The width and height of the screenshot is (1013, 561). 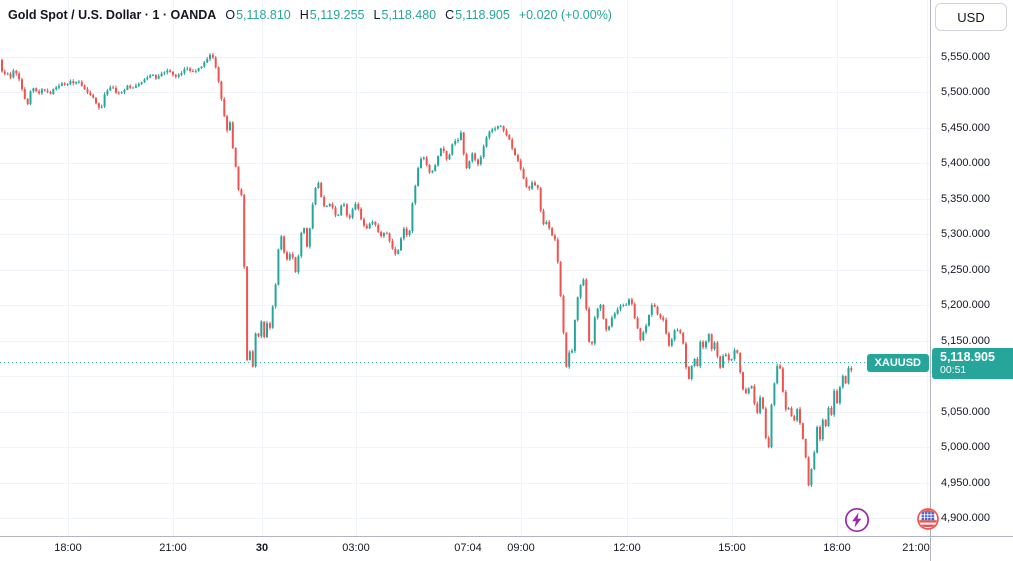 I want to click on price-axis-label: 4,950.000, so click(x=965, y=482).